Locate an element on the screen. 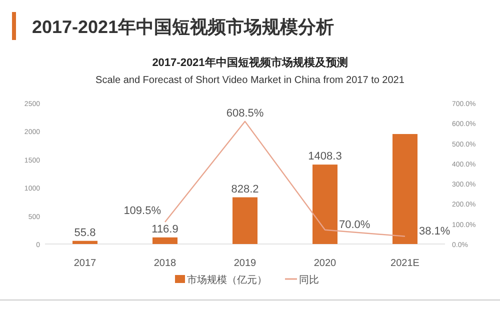 This screenshot has height=325, width=500. data-label: 55.8 is located at coordinates (85, 232).